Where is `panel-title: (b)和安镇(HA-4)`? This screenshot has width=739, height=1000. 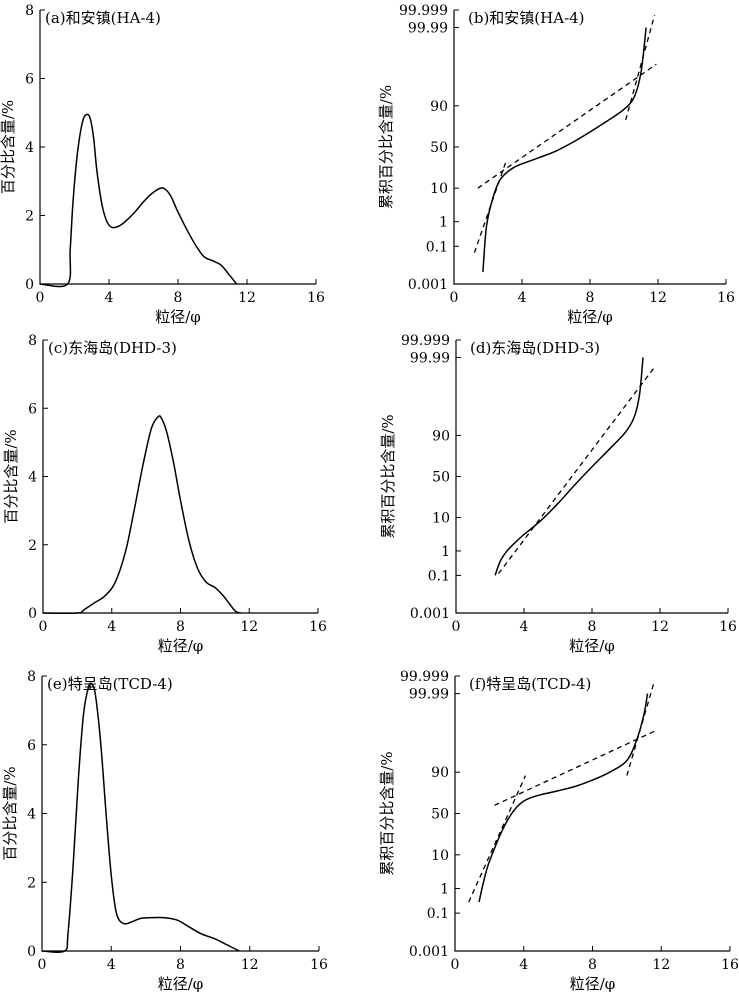
panel-title: (b)和安镇(HA-4) is located at coordinates (526, 18).